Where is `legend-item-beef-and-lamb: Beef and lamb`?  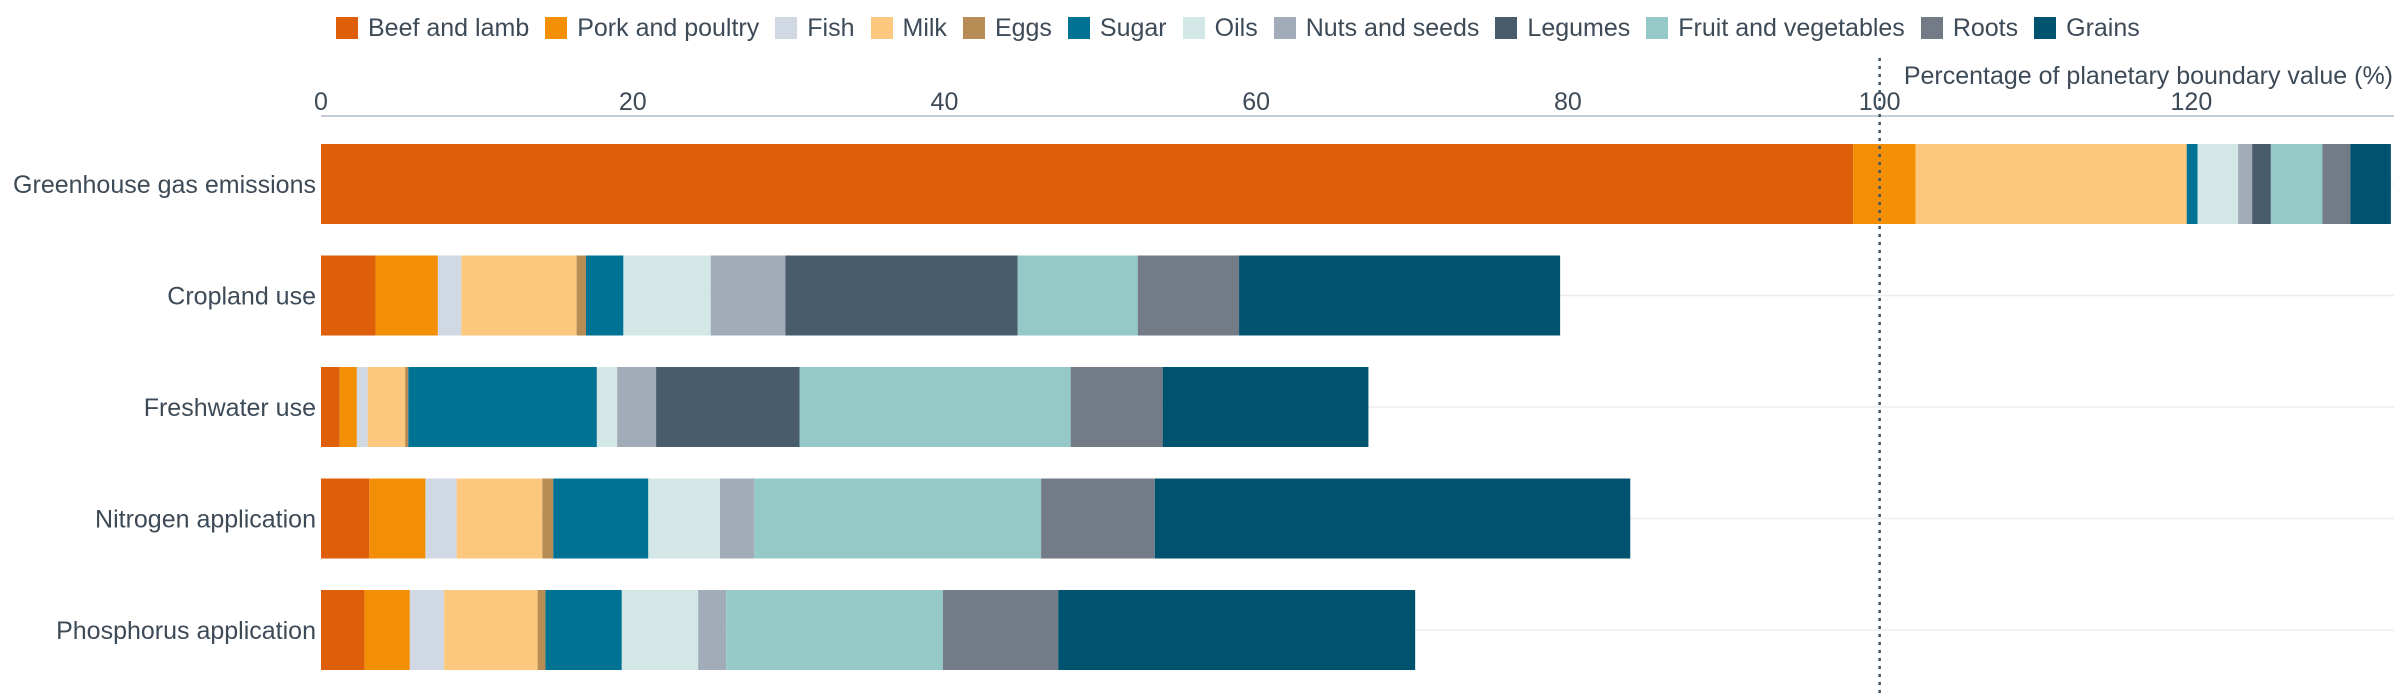
legend-item-beef-and-lamb: Beef and lamb is located at coordinates (432, 28).